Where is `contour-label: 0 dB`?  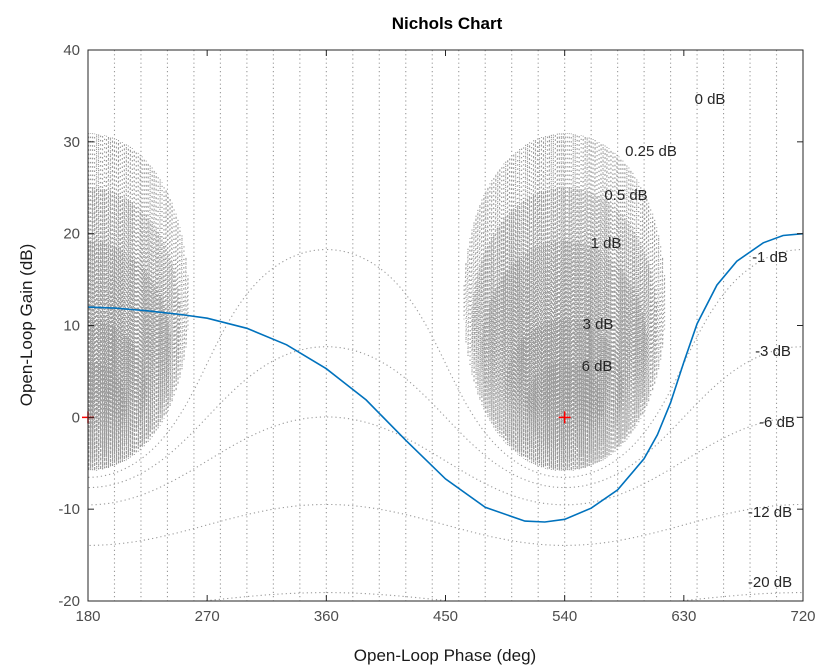 contour-label: 0 dB is located at coordinates (710, 99).